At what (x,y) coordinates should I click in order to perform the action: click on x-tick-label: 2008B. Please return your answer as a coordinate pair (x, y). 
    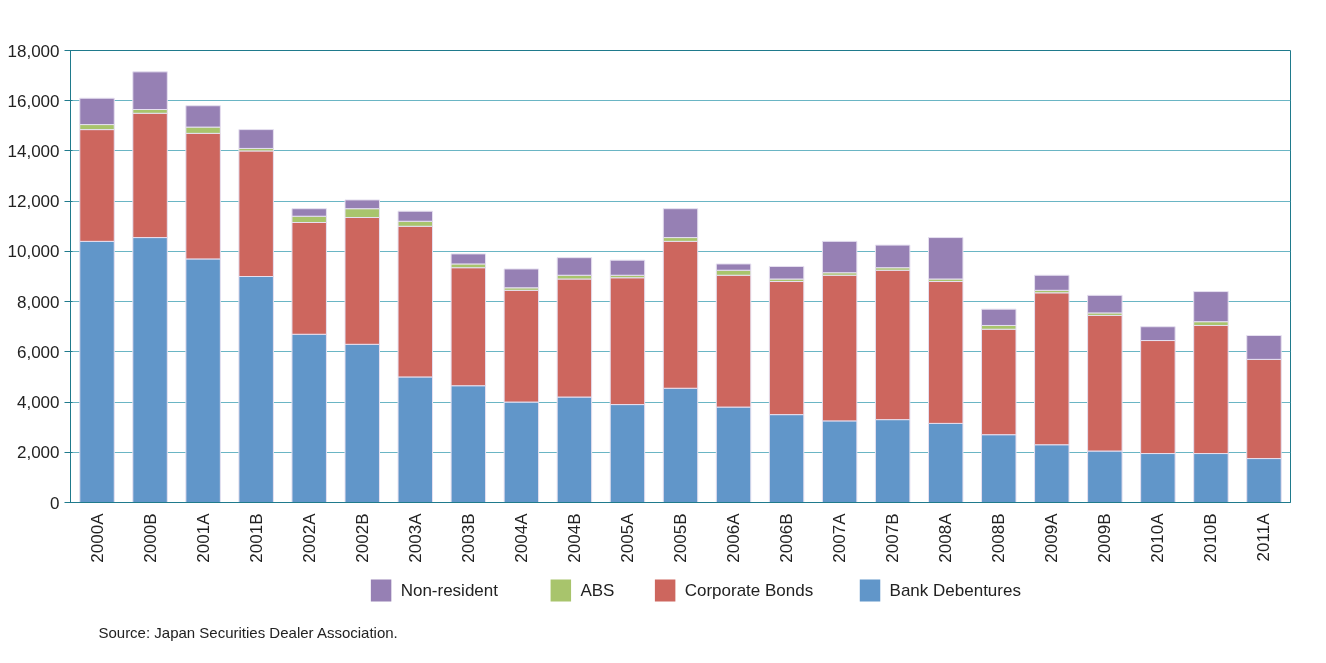
    Looking at the image, I should click on (999, 538).